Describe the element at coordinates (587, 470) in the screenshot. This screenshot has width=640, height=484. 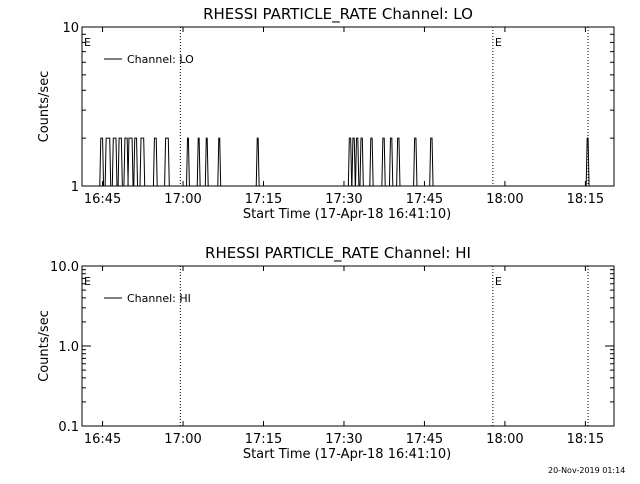
I see `footer-timestamp: 20-Nov-2019 01:14` at that location.